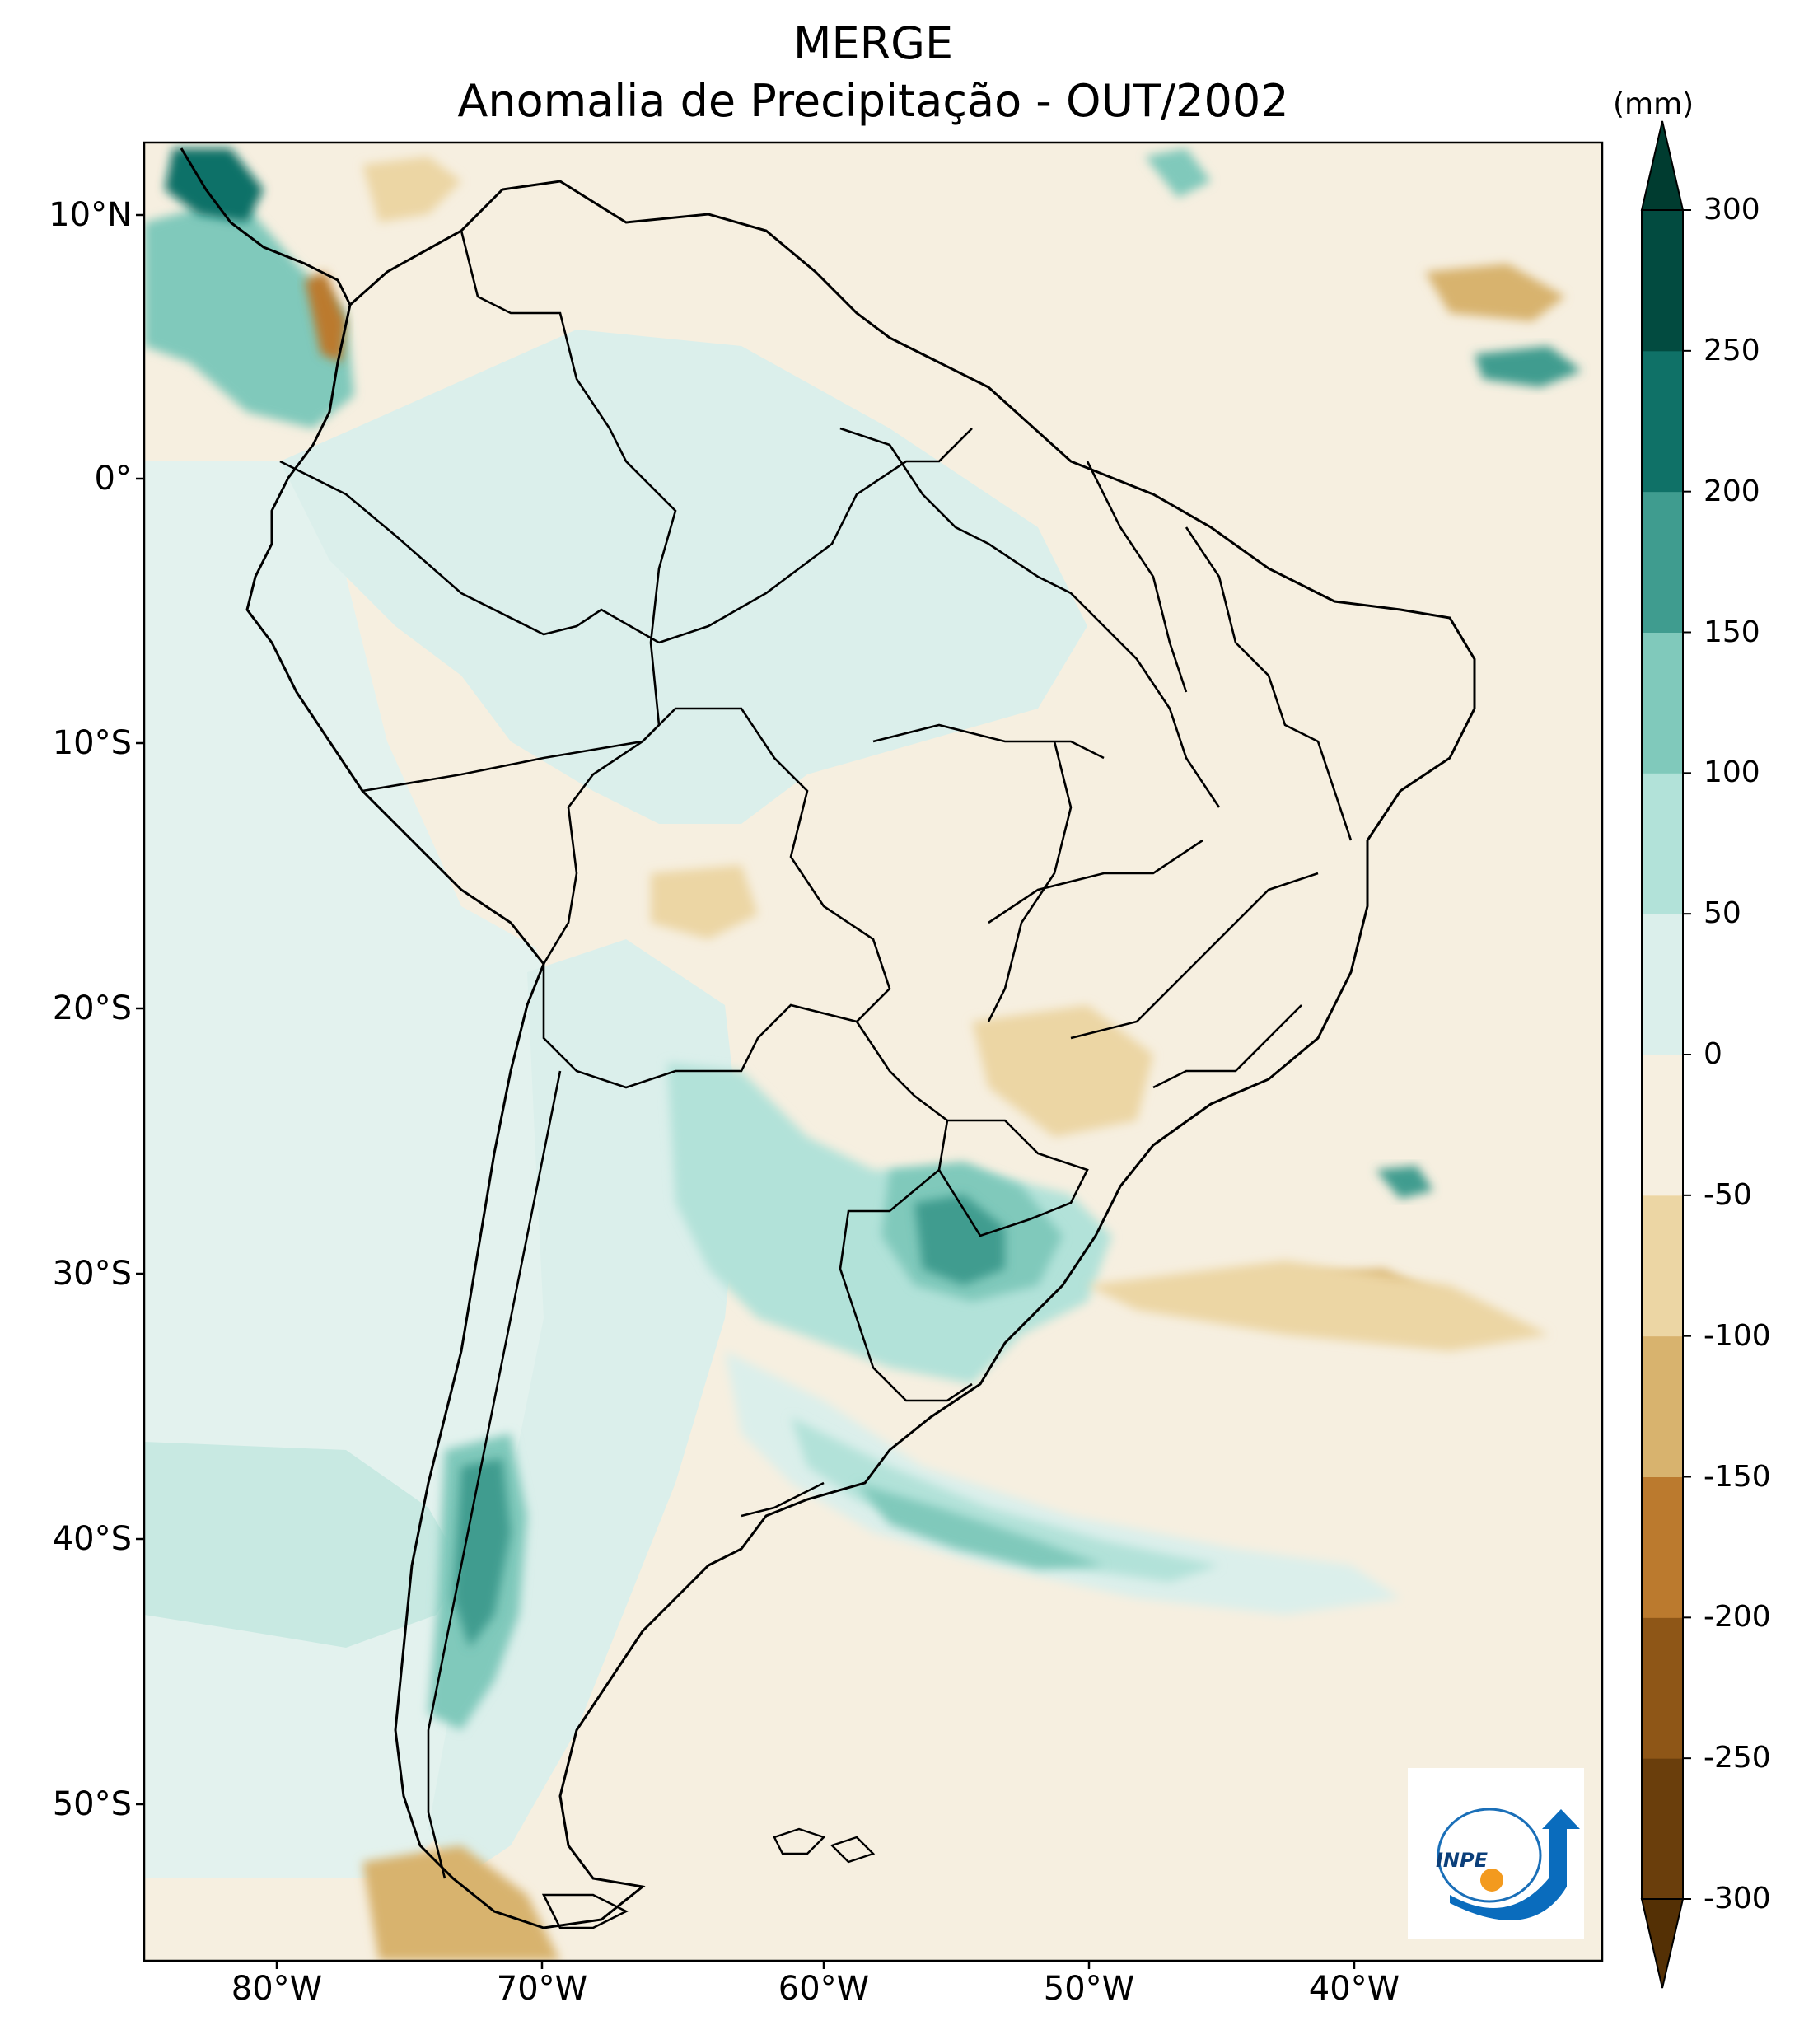 The height and width of the screenshot is (2044, 1804). Describe the element at coordinates (1732, 772) in the screenshot. I see `colorbar-tick-label: 100` at that location.